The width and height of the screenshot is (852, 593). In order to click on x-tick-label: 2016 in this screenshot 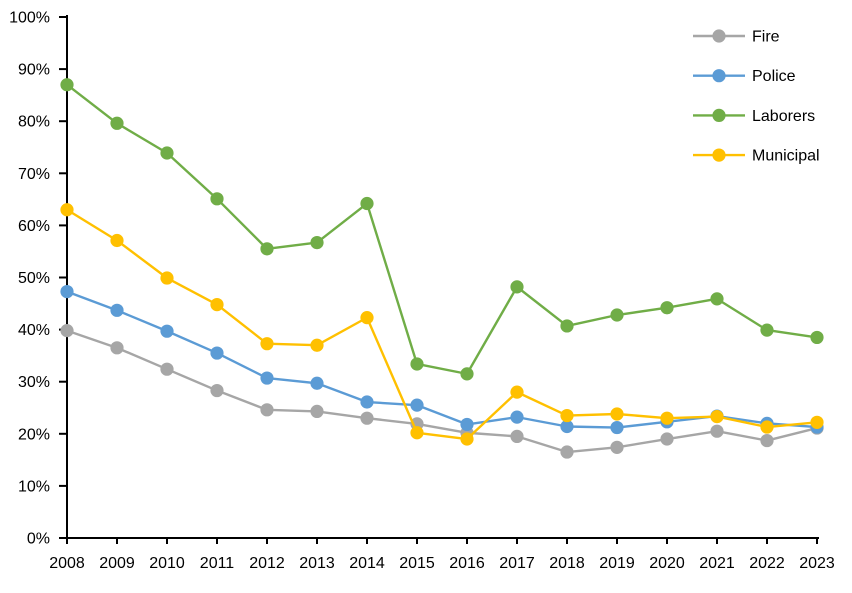, I will do `click(467, 563)`.